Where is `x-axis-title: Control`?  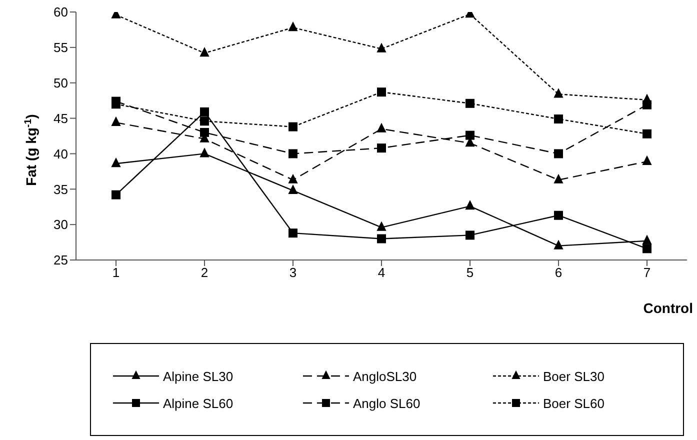 x-axis-title: Control is located at coordinates (668, 308).